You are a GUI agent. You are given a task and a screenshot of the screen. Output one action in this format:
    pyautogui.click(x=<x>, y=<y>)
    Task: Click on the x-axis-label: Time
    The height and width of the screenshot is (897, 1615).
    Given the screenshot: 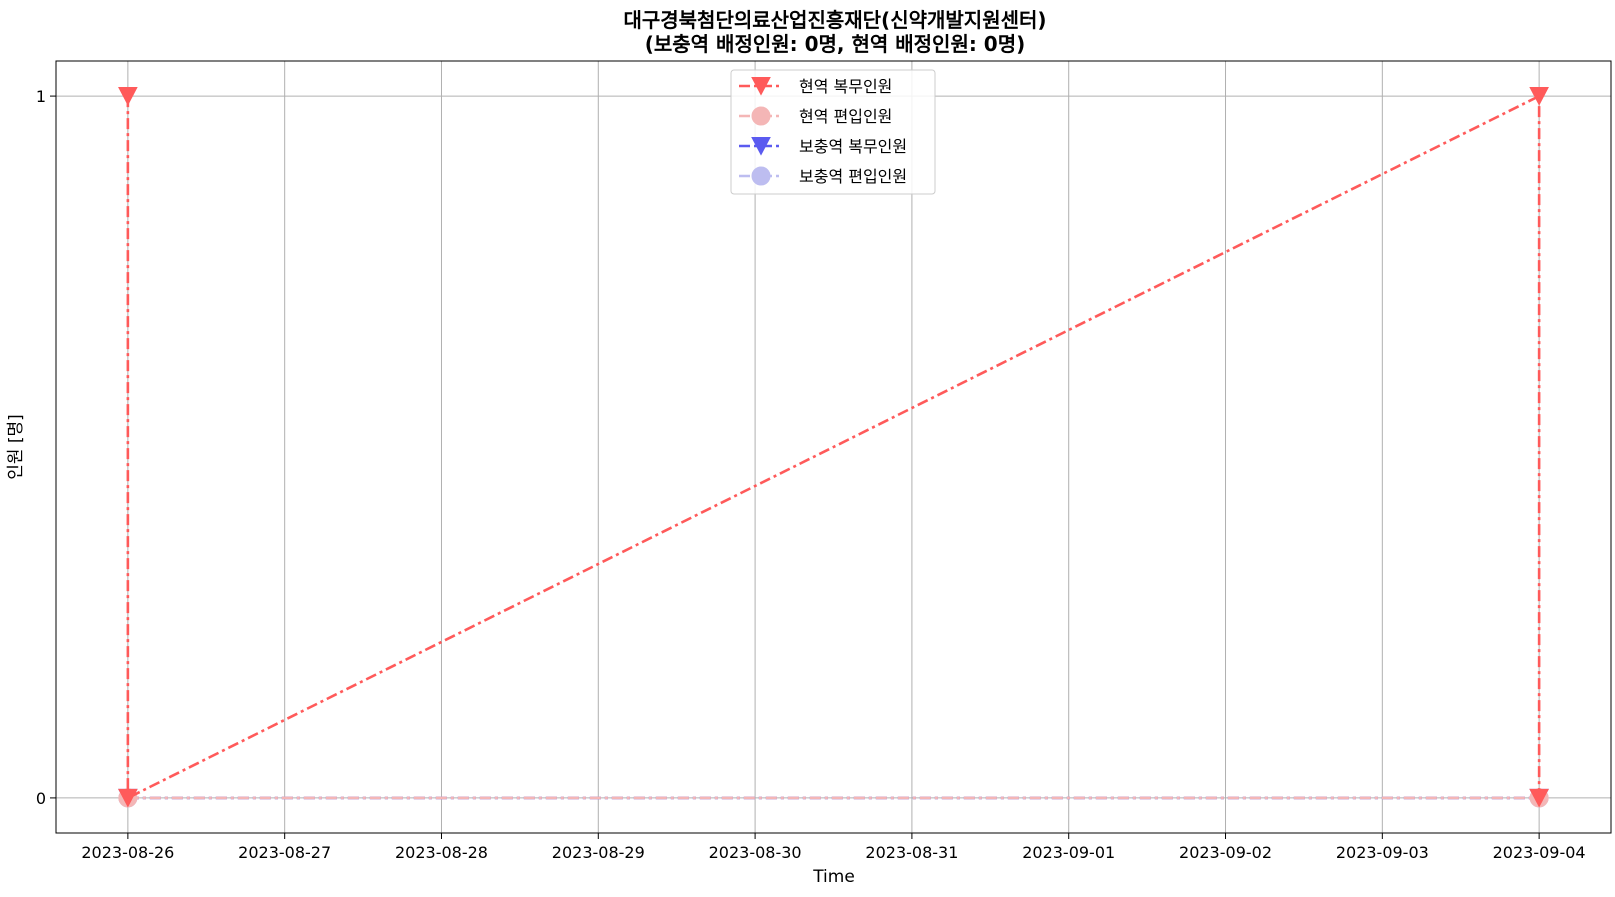 What is the action you would take?
    pyautogui.click(x=833, y=877)
    